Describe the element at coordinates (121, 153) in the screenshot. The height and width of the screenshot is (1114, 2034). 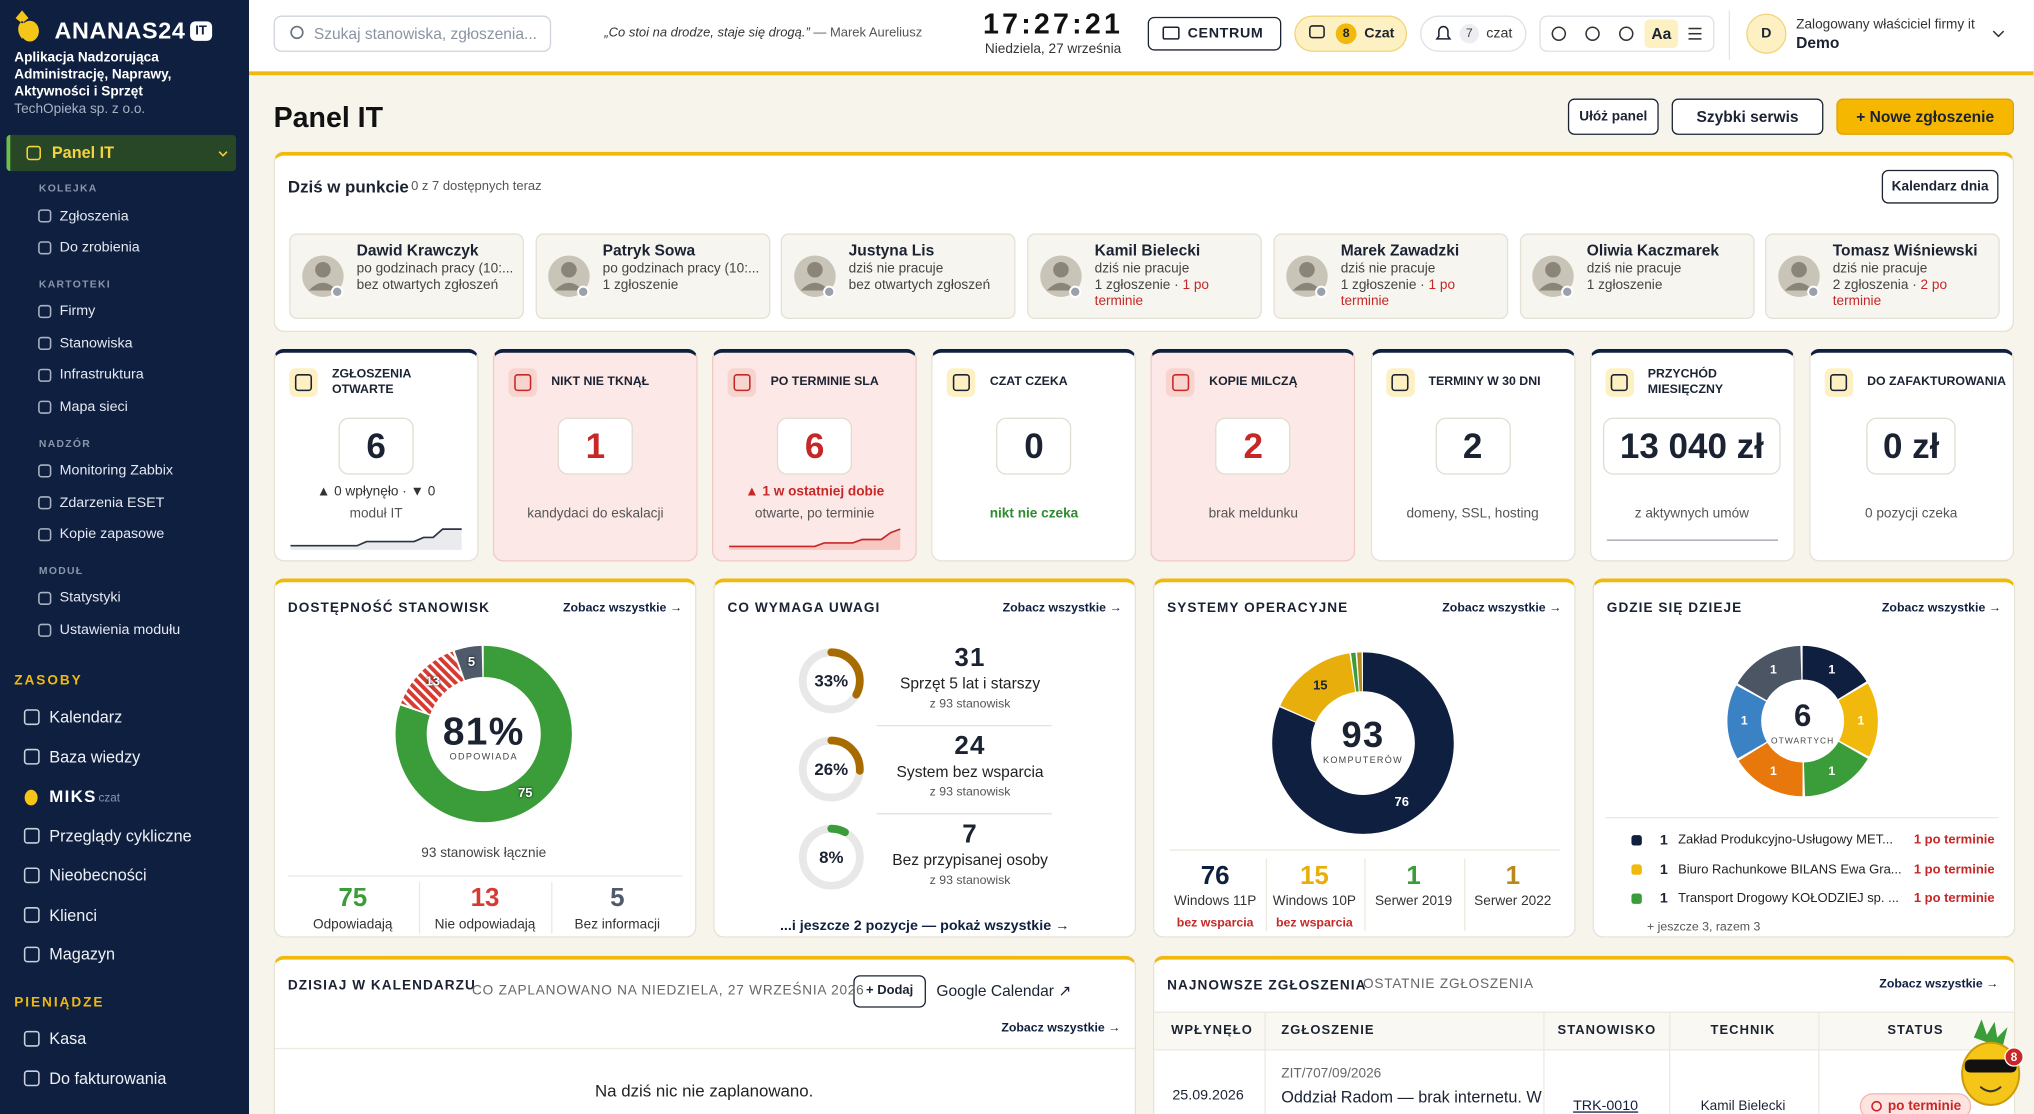
I see `nav-active` at that location.